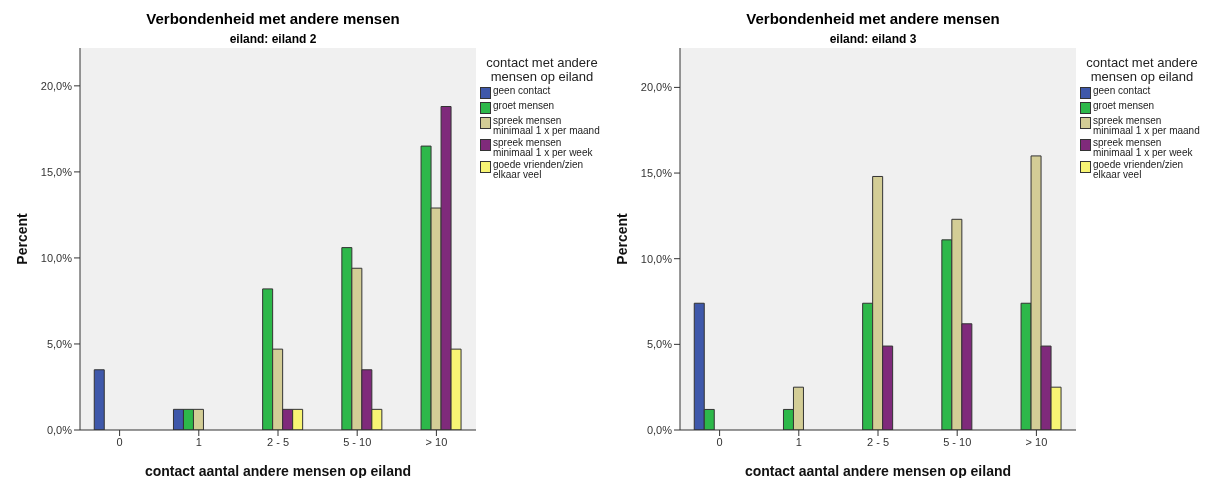  I want to click on chart-subtitle: eiland: eiland 3, so click(873, 39).